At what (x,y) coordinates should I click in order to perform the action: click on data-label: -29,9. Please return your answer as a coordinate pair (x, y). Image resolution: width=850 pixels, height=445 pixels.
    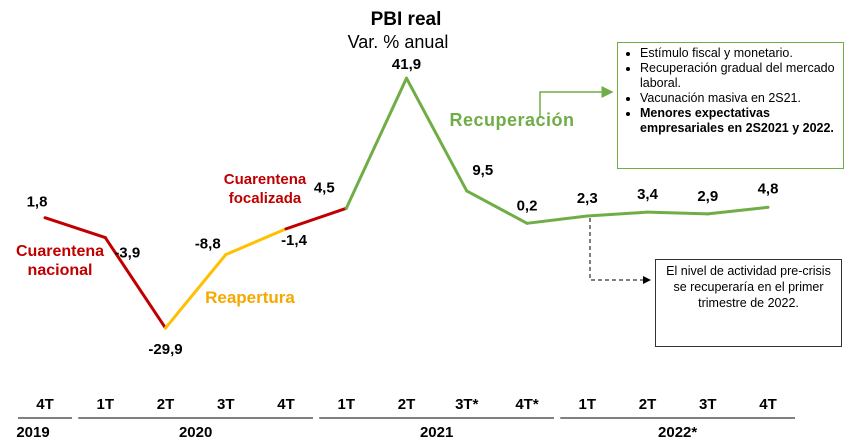
    Looking at the image, I should click on (165, 349).